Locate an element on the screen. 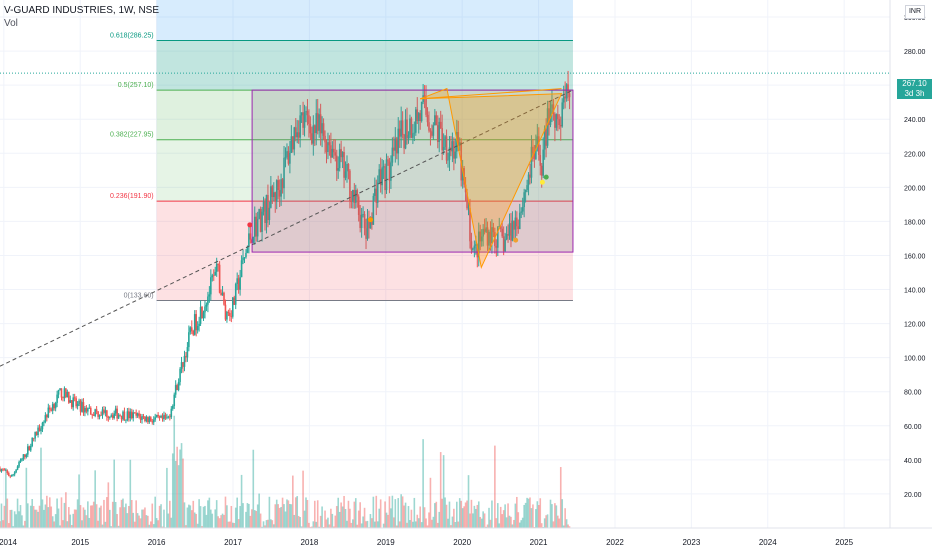 The height and width of the screenshot is (550, 932). y-tick-label: 180.00 is located at coordinates (915, 222).